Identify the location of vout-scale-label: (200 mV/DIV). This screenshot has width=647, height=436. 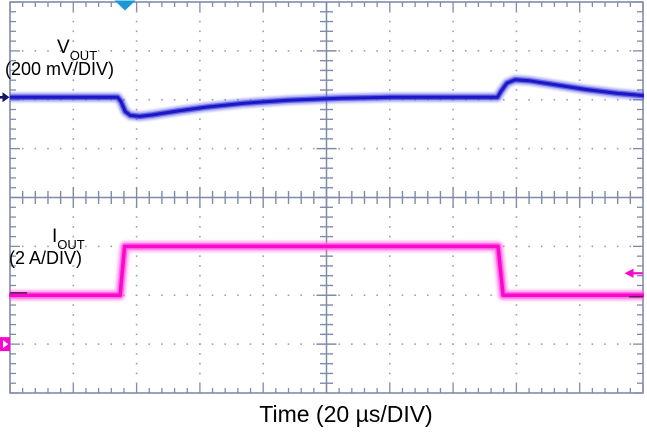
(60, 69).